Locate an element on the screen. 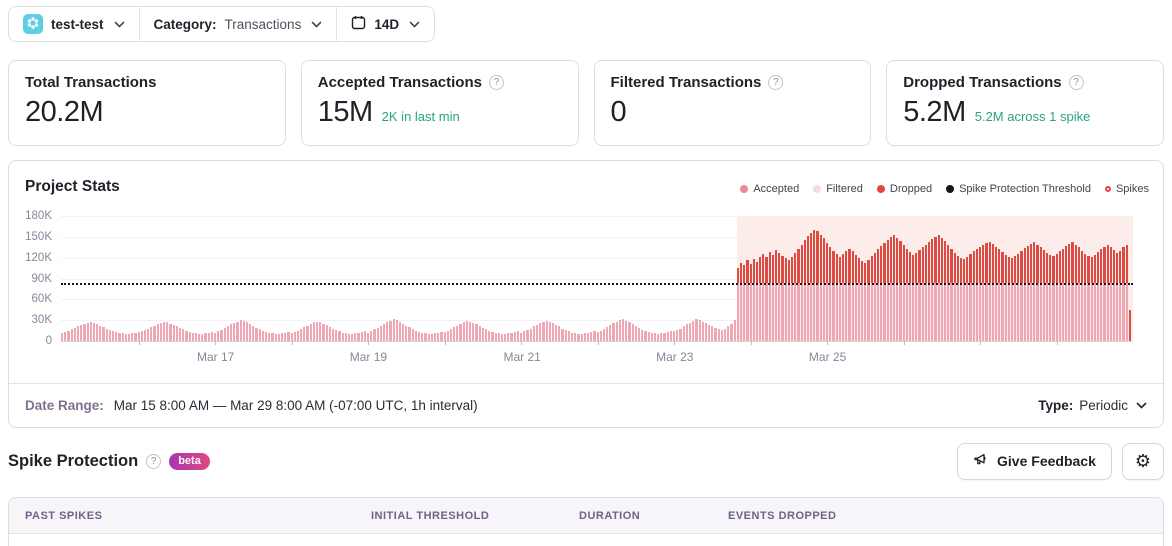 Image resolution: width=1172 pixels, height=546 pixels. card-label: Accepted Transactions is located at coordinates (399, 82).